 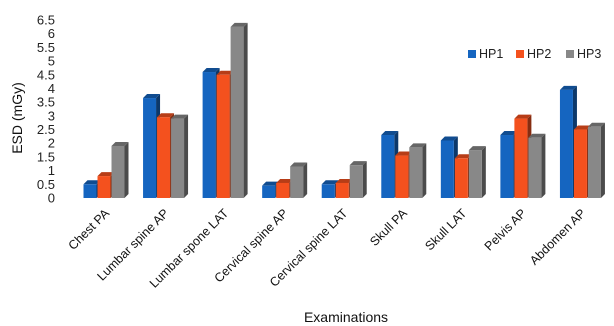 I want to click on y-tick-label: 4.5, so click(x=46, y=74).